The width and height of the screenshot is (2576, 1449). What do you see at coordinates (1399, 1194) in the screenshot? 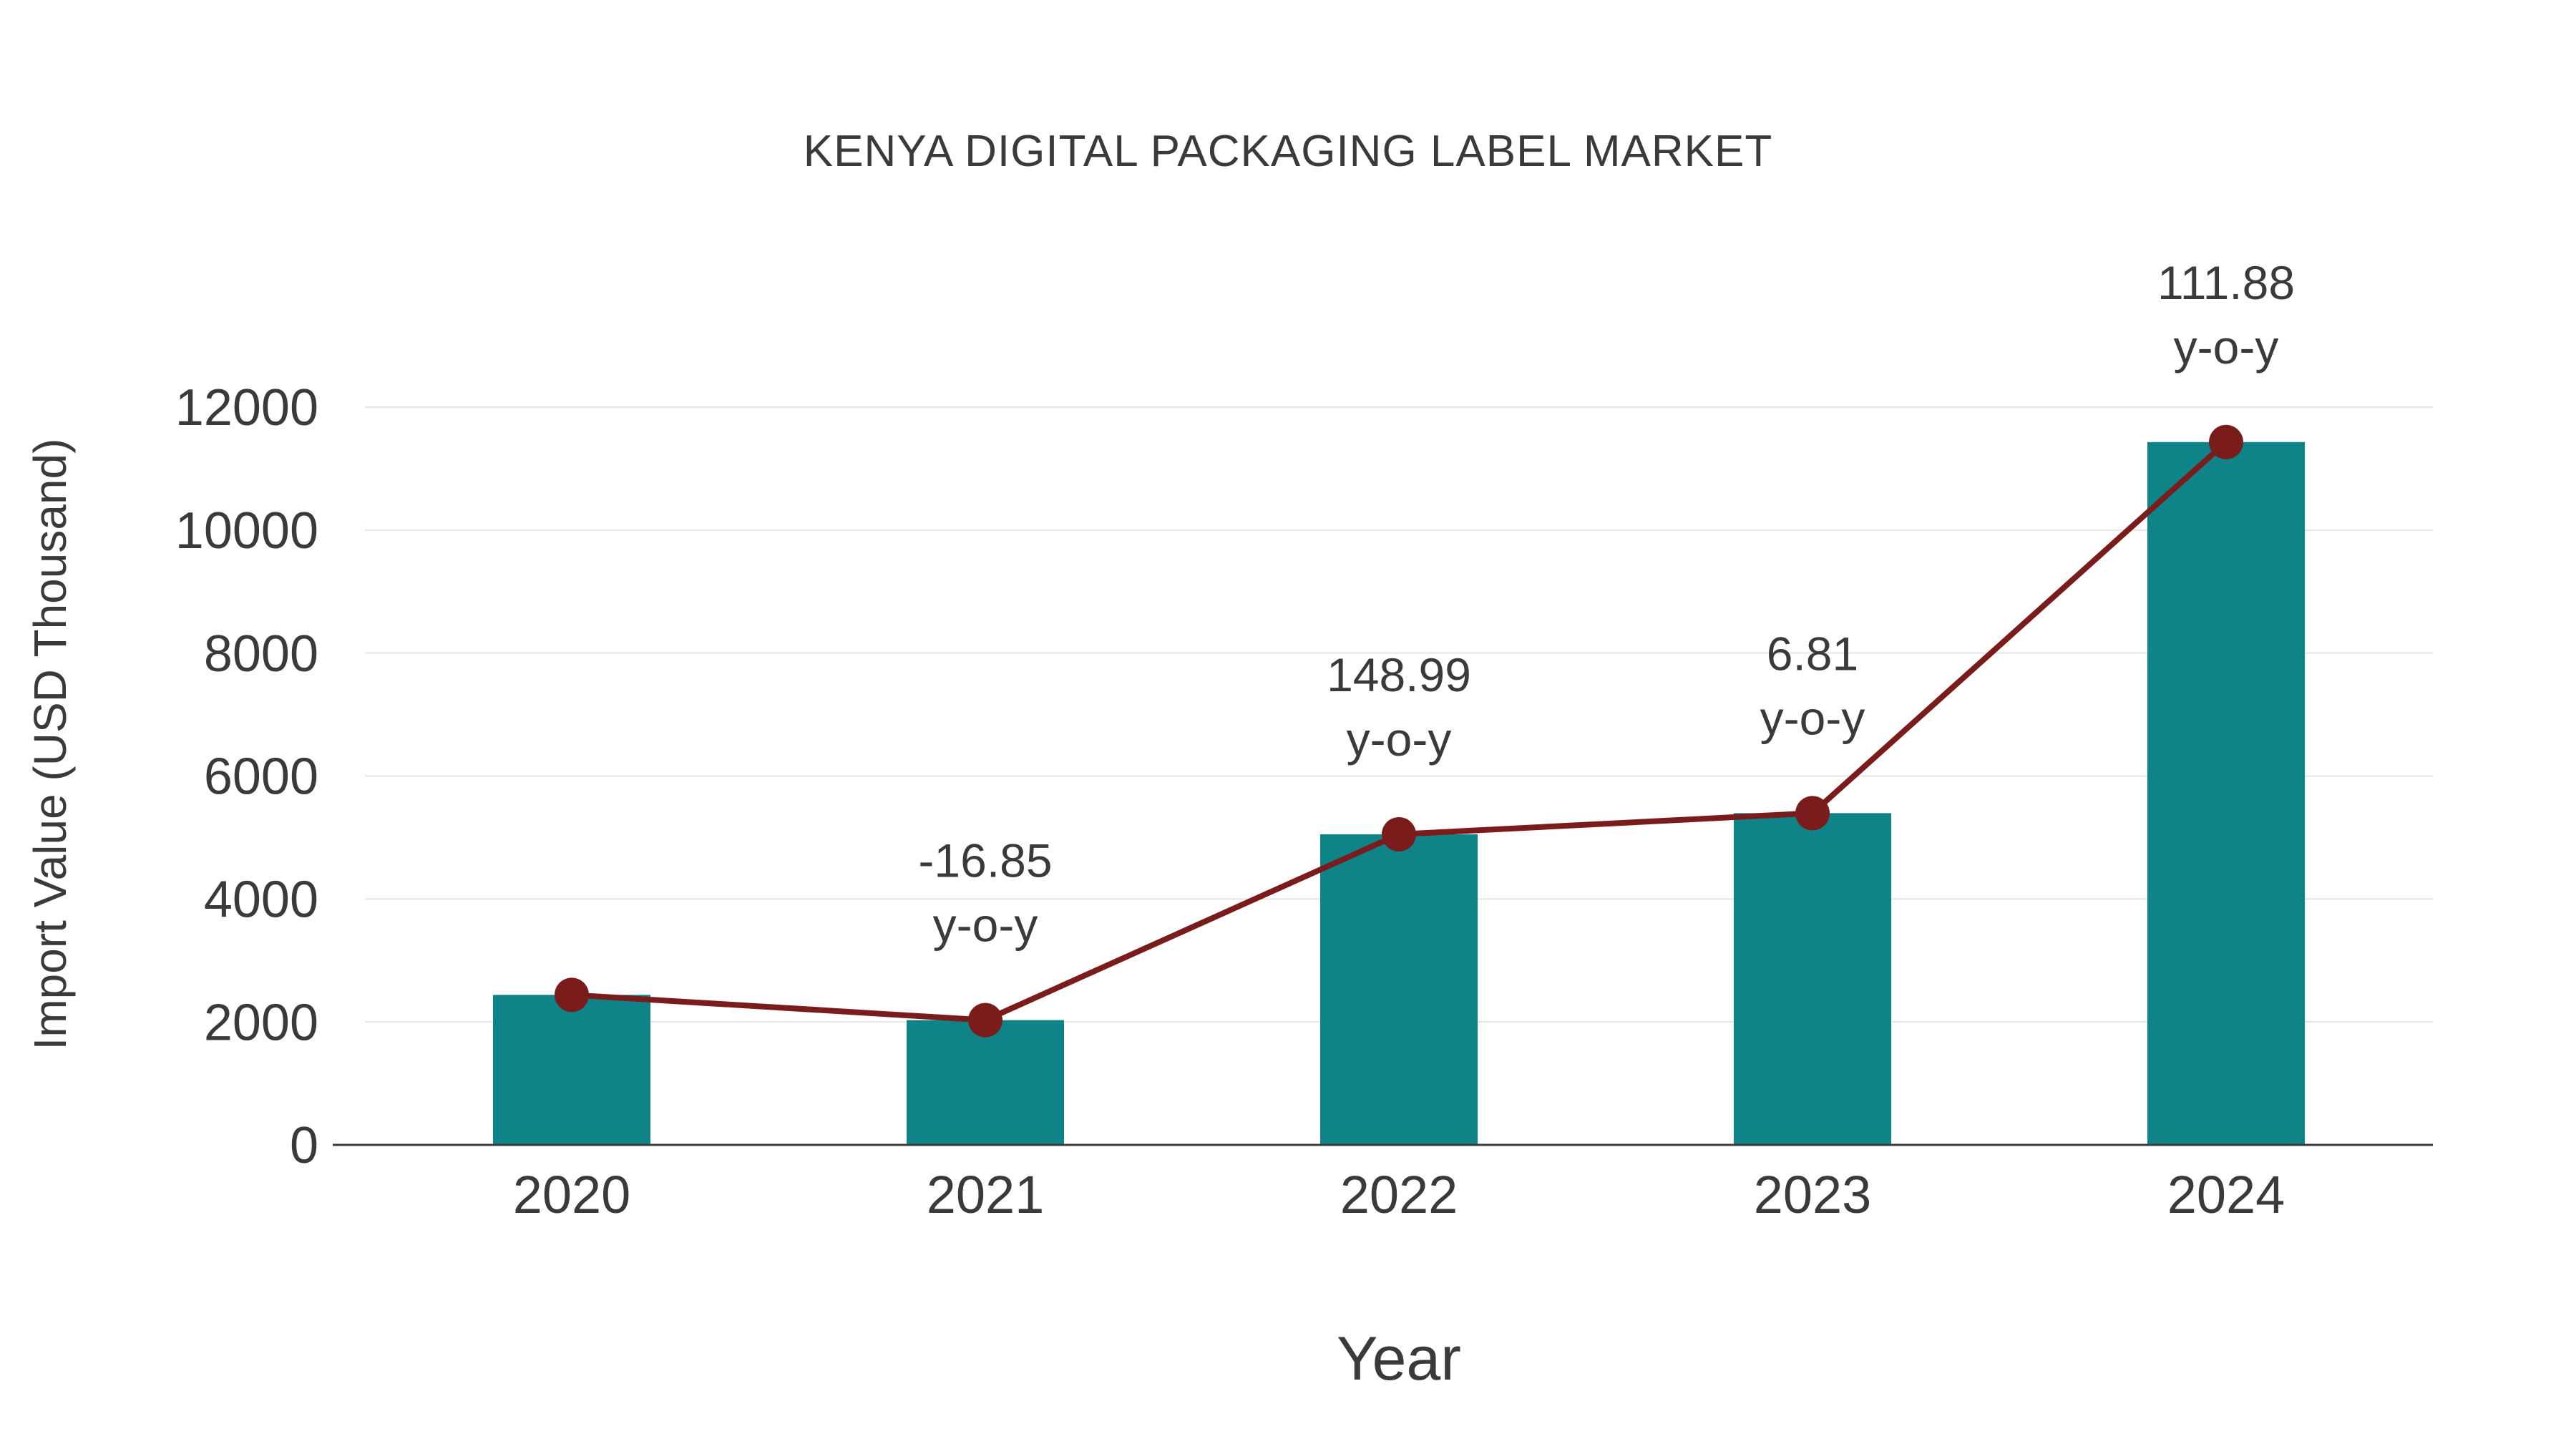
I see `x-tick-label: 2022` at bounding box center [1399, 1194].